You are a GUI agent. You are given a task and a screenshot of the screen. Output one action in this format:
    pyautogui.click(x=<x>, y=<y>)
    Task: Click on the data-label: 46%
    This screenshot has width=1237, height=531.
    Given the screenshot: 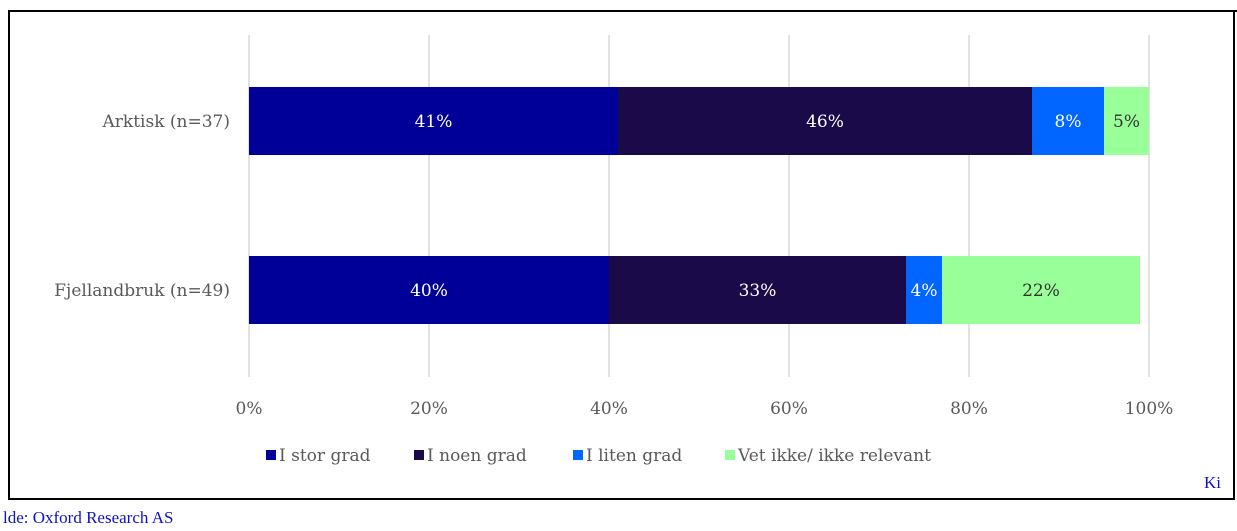 What is the action you would take?
    pyautogui.click(x=825, y=122)
    